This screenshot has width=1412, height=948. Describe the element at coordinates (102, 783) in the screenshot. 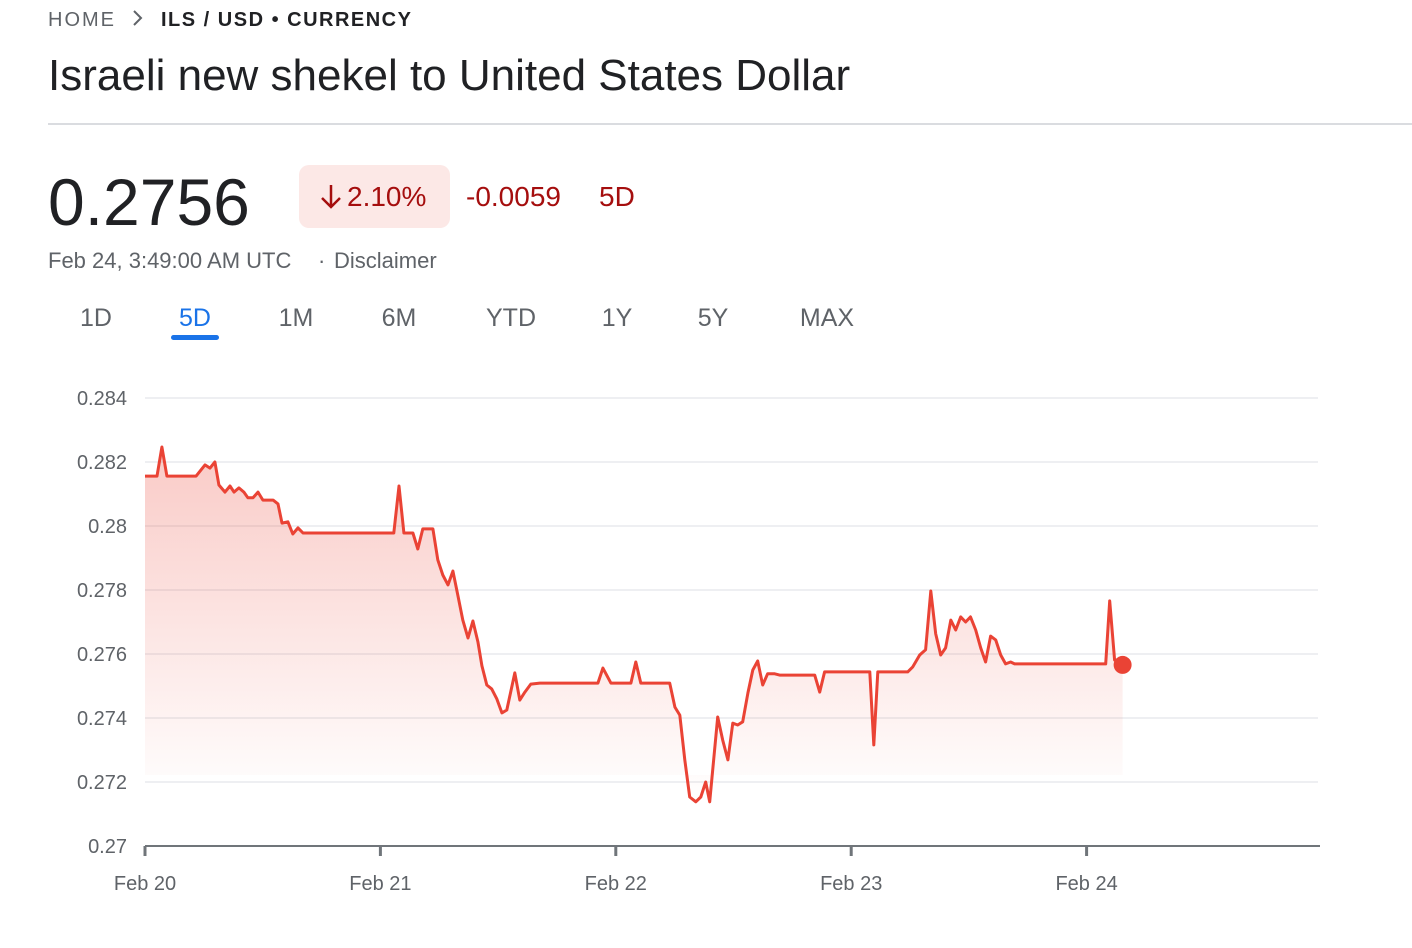

I see `y-tick-label: 0.272` at that location.